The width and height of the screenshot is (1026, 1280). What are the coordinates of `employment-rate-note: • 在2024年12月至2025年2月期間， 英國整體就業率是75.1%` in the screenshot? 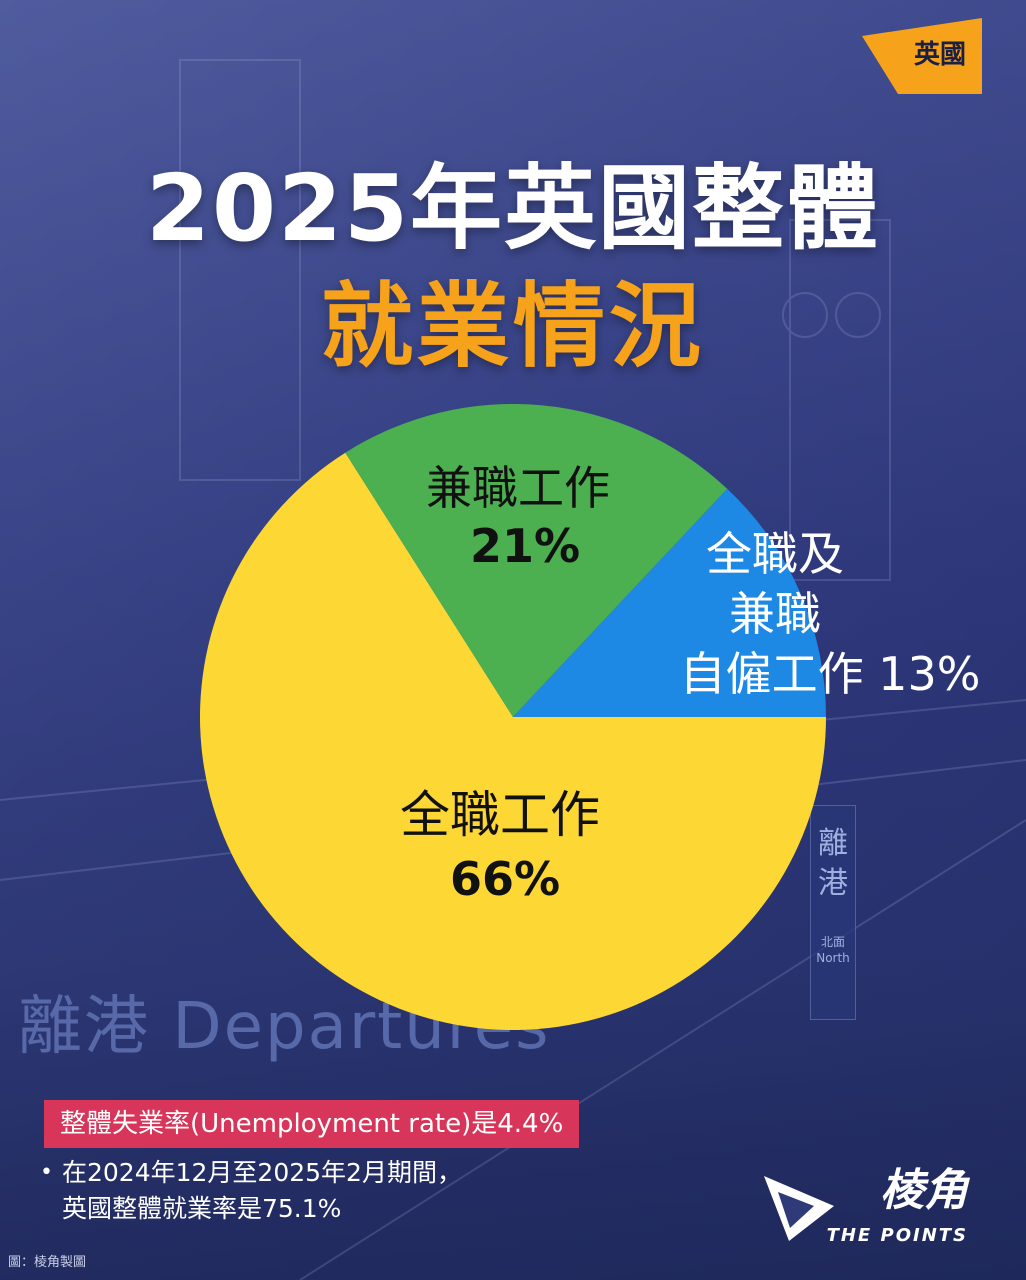 It's located at (320, 1191).